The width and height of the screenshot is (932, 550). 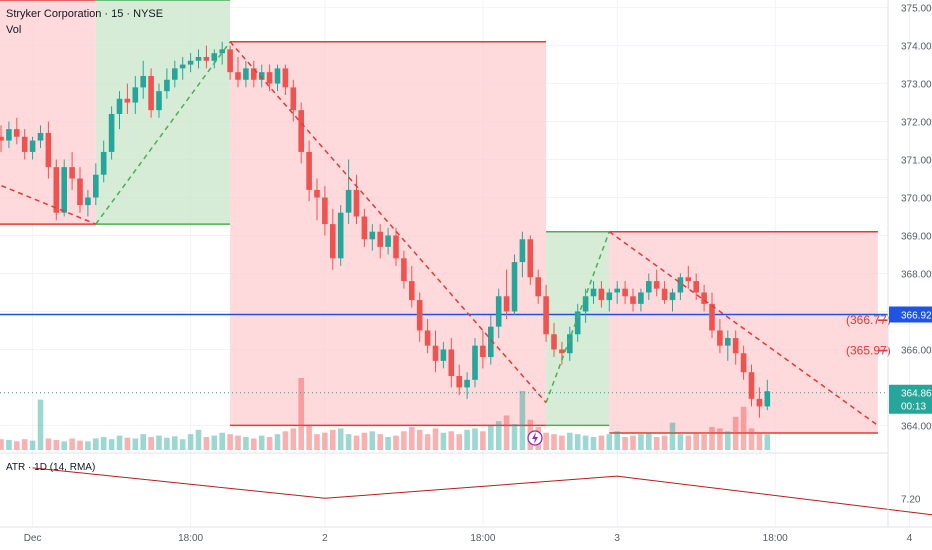 What do you see at coordinates (50, 467) in the screenshot?
I see `atr-legend: ATR · 1D (14, RMA)` at bounding box center [50, 467].